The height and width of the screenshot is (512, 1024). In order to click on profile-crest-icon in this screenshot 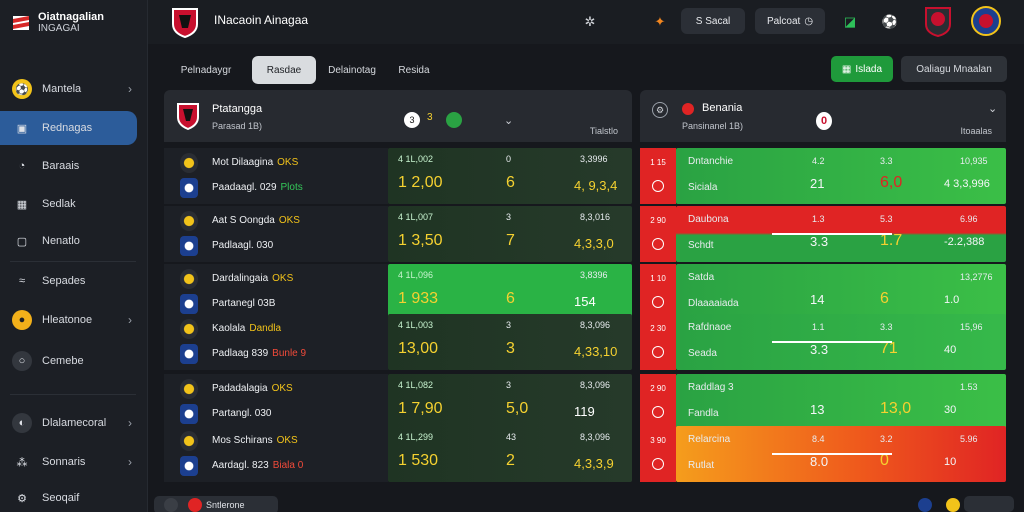, I will do `click(986, 21)`.